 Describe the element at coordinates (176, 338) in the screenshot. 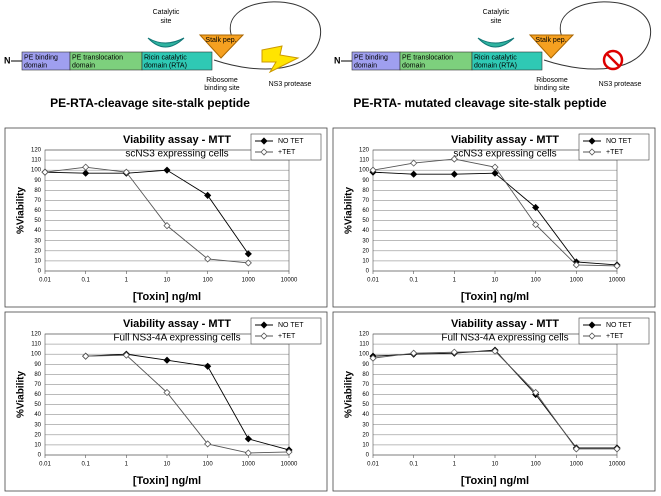

I see `chart-subtitle: Full NS3-4A expressing cells` at that location.